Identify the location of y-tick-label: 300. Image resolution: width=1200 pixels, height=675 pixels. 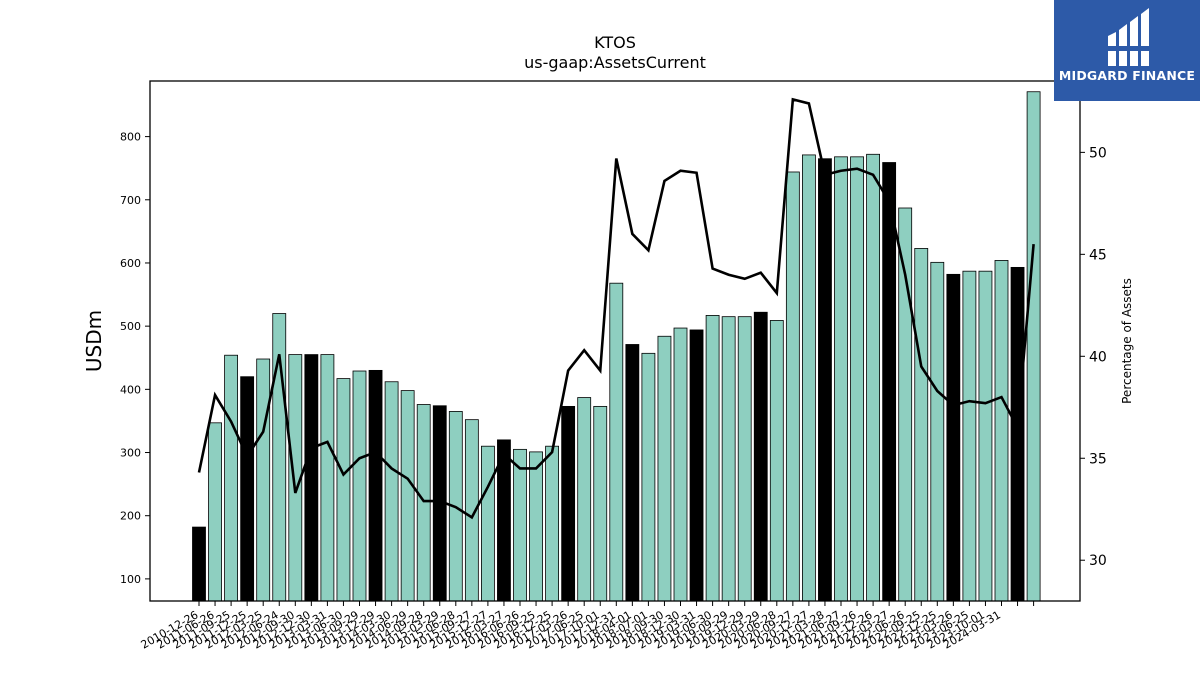
(130, 453).